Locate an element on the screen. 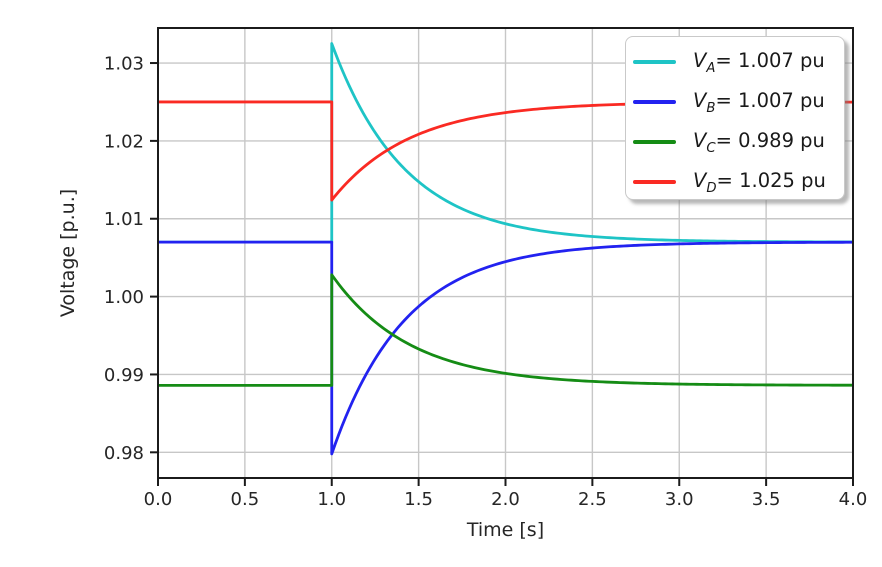 The width and height of the screenshot is (882, 567). y-tick-label: 0.98 is located at coordinates (124, 453).